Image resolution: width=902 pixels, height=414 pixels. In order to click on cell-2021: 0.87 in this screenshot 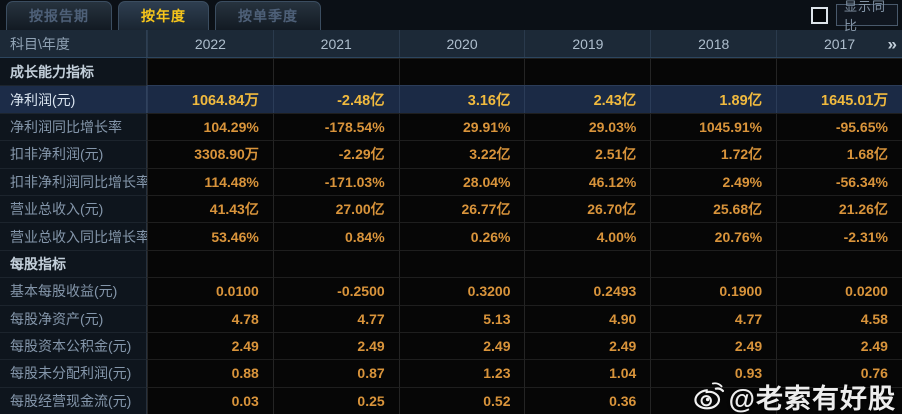, I will do `click(335, 373)`.